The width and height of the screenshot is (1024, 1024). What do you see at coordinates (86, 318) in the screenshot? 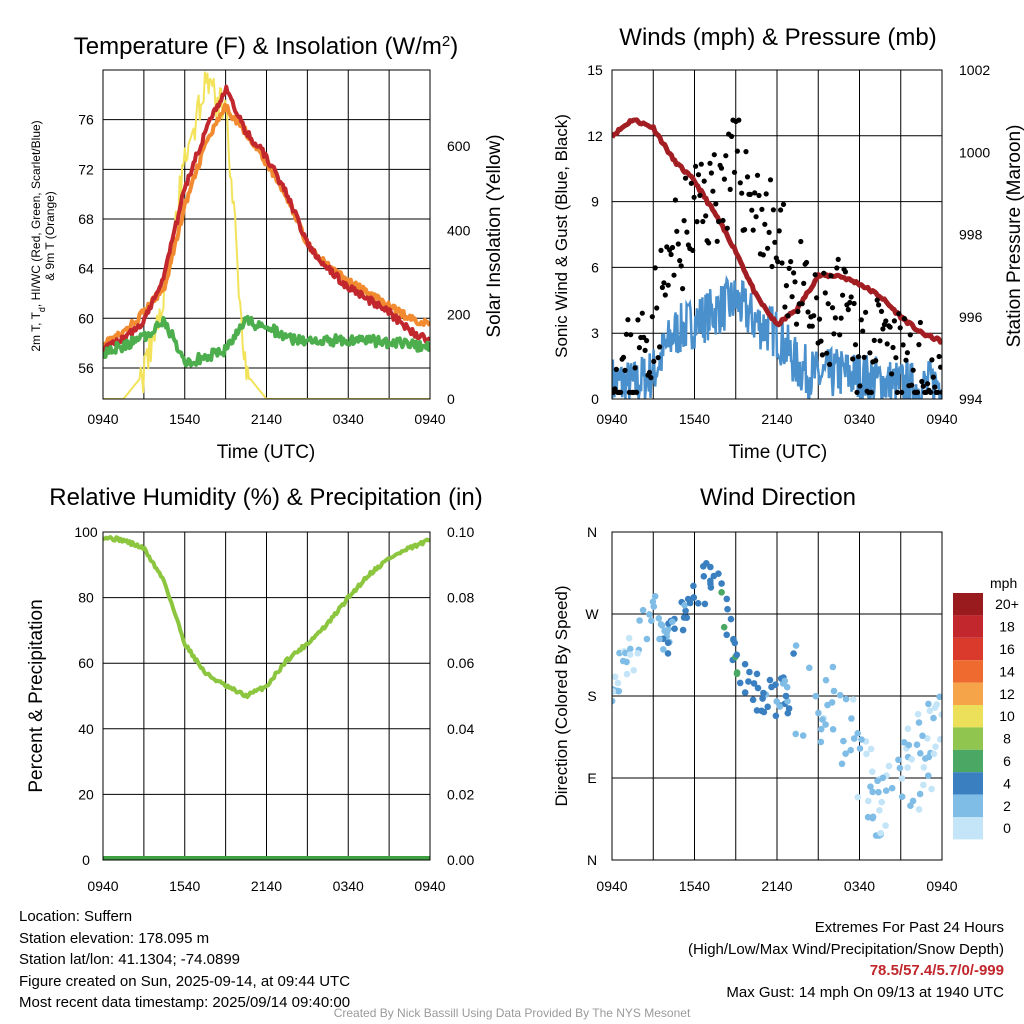
I see `y-tick-label: 60` at bounding box center [86, 318].